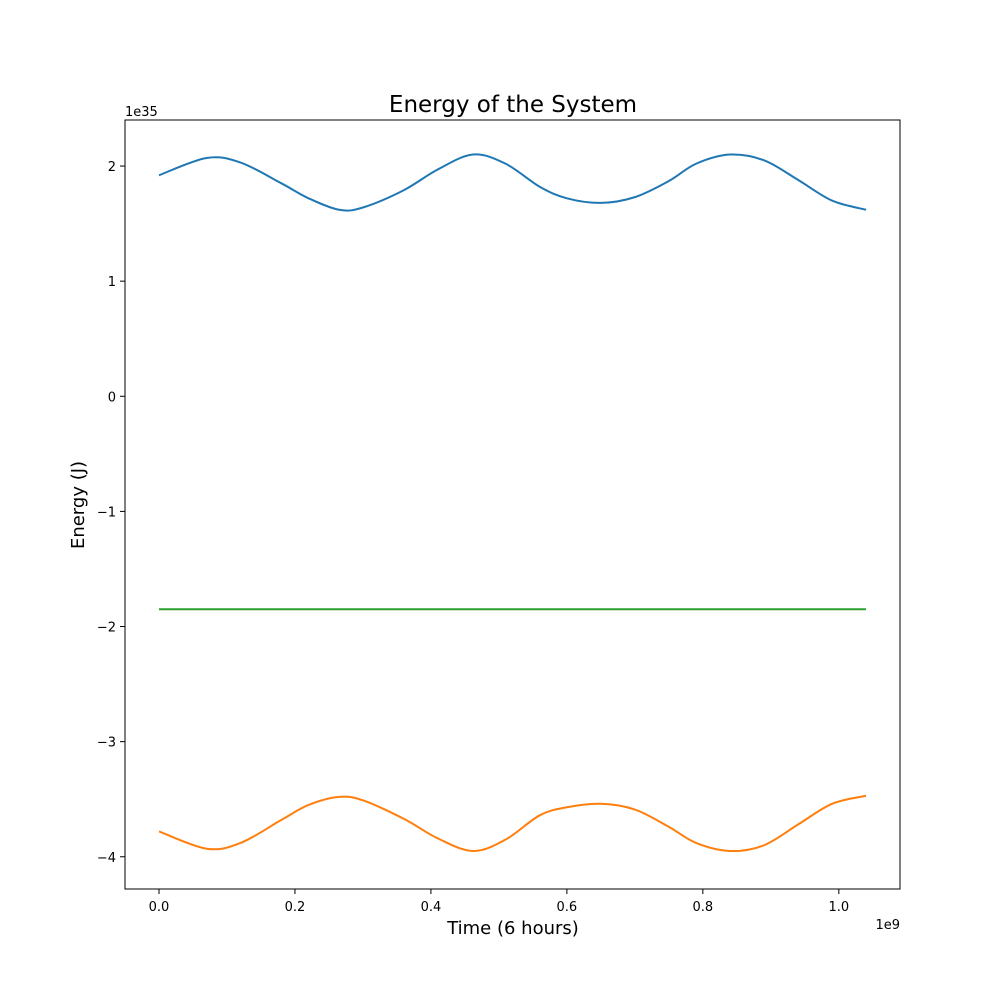  What do you see at coordinates (106, 858) in the screenshot?
I see `y-tick-label: −4` at bounding box center [106, 858].